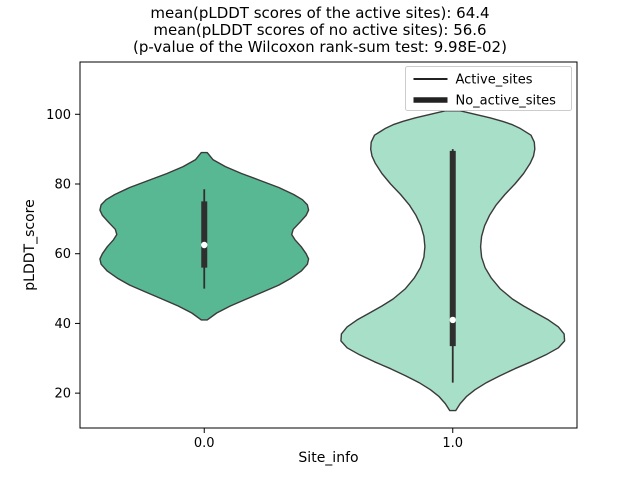 Image resolution: width=640 pixels, height=480 pixels. What do you see at coordinates (494, 80) in the screenshot?
I see `legend-label-0: Active_sites` at bounding box center [494, 80].